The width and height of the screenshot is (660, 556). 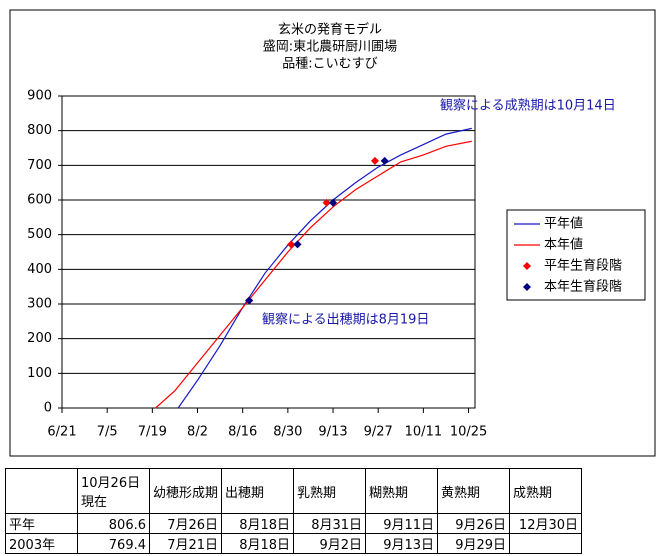 I want to click on legend-label: 本年生育段階, so click(x=583, y=287).